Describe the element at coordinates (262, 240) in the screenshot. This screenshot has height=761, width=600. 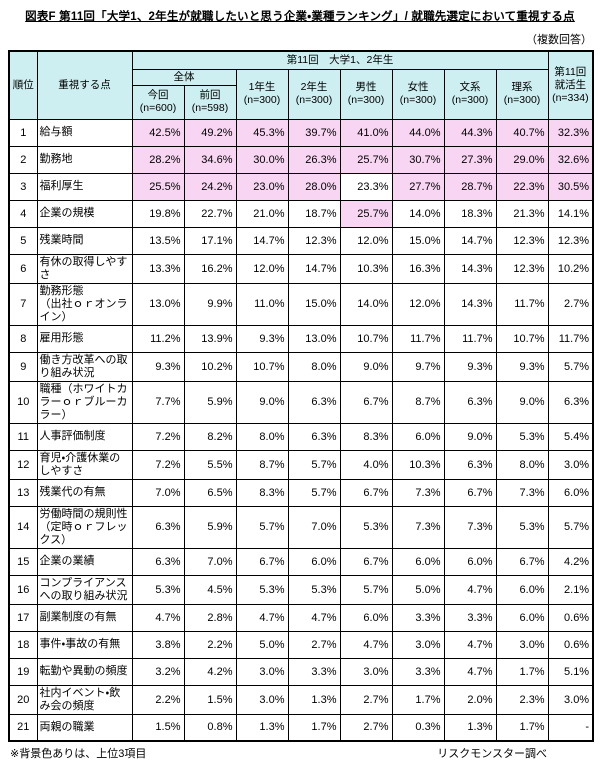
I see `value-cell: 14.7%` at that location.